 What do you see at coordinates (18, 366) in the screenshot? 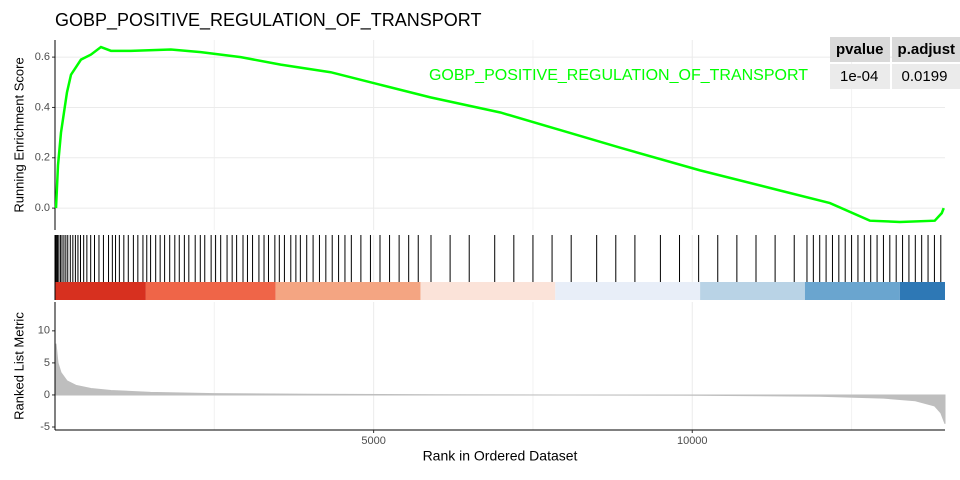
I see `y-axis-label: Ranked List Metric` at bounding box center [18, 366].